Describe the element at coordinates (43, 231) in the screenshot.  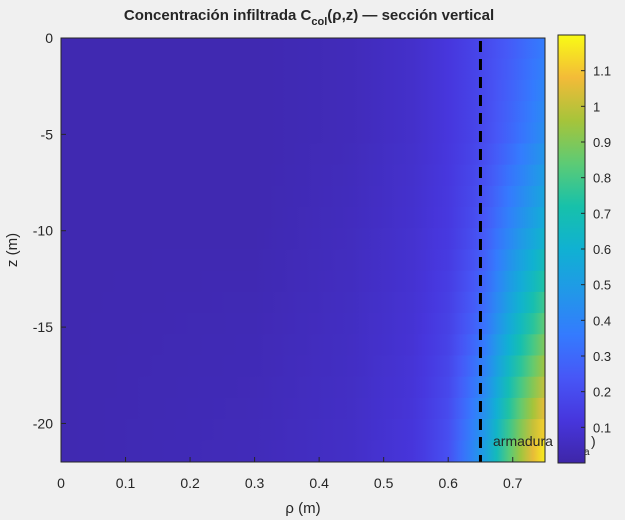
I see `y-tick-label: -10` at that location.